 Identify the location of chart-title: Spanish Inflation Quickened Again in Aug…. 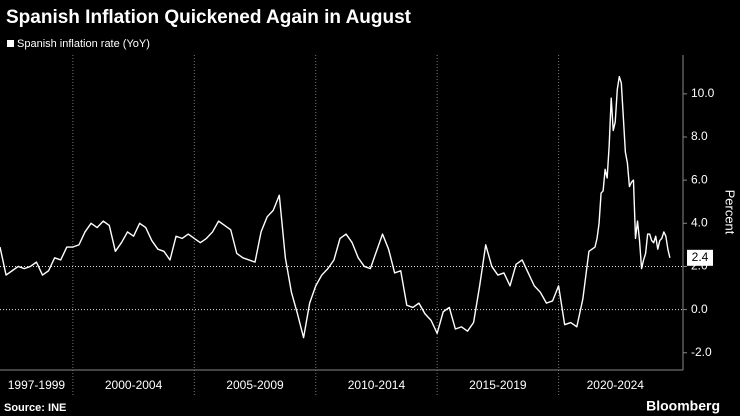
(209, 17).